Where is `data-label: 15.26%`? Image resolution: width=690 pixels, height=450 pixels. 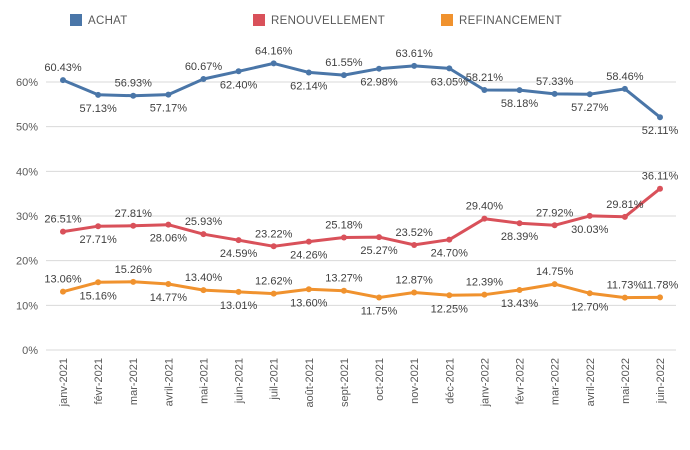
data-label: 15.26% is located at coordinates (134, 270).